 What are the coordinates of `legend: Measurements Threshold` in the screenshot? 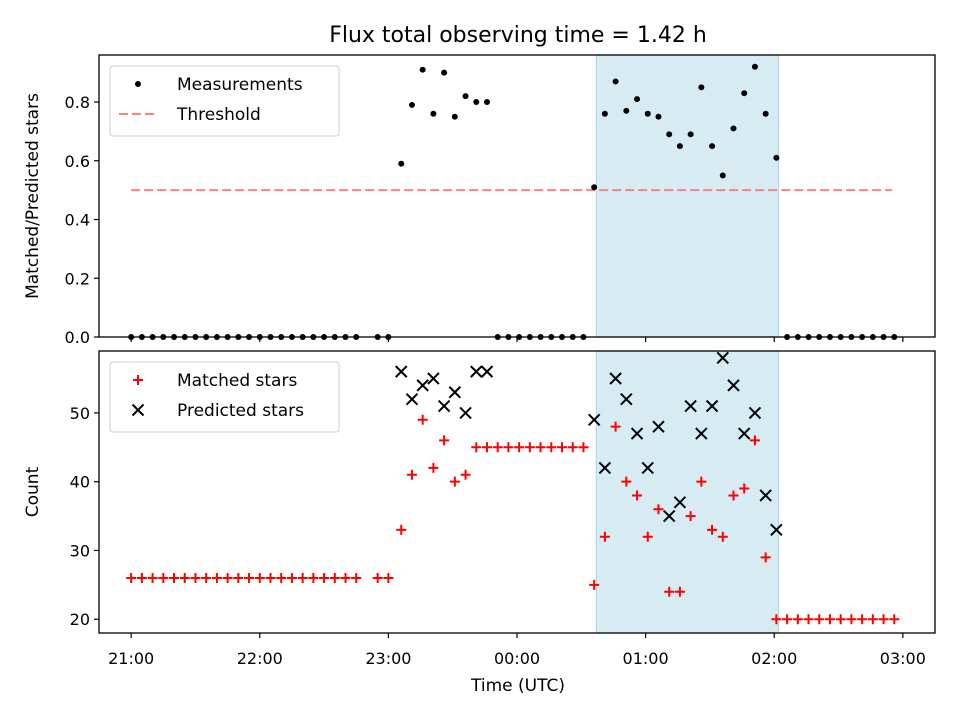 It's located at (224, 101).